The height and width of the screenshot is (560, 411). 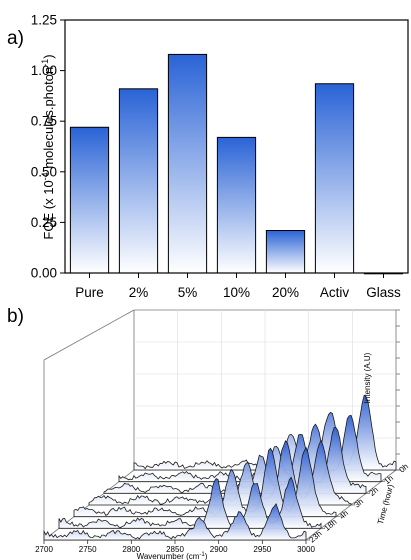 I want to click on x-axis-label: Wavenumber (cm-1), so click(x=172, y=556).